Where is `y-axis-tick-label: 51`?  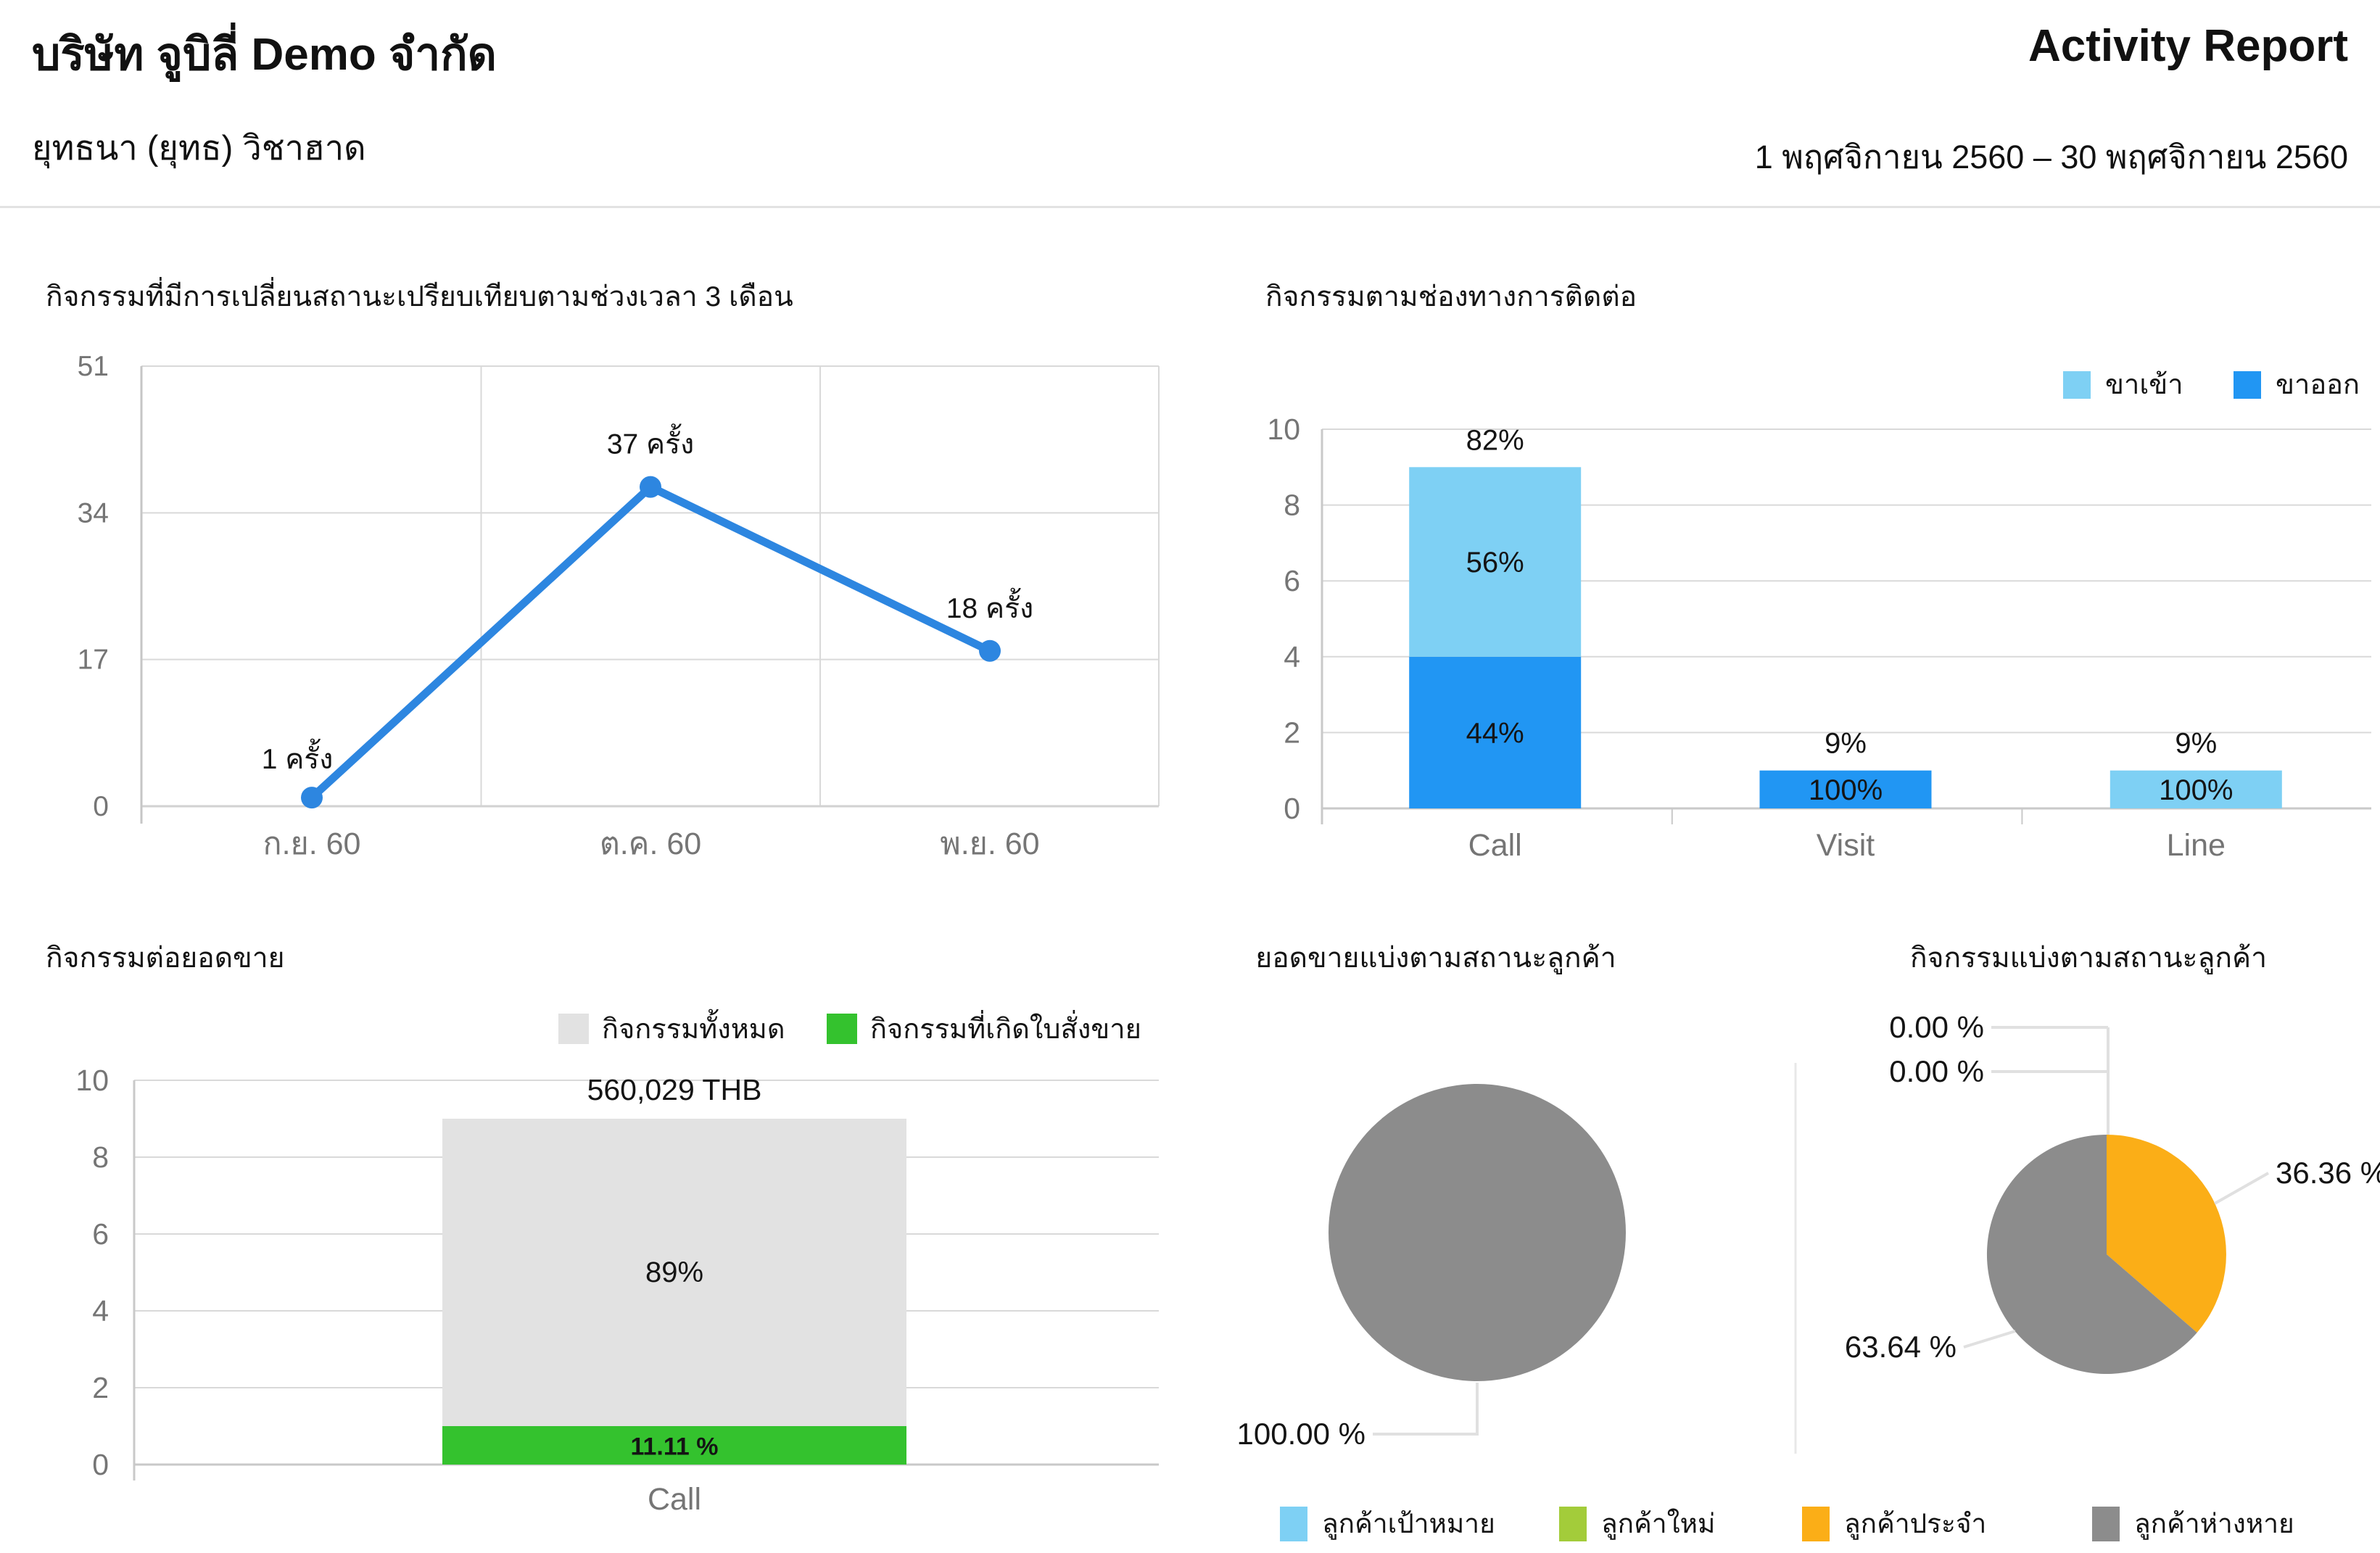
y-axis-tick-label: 51 is located at coordinates (93, 366).